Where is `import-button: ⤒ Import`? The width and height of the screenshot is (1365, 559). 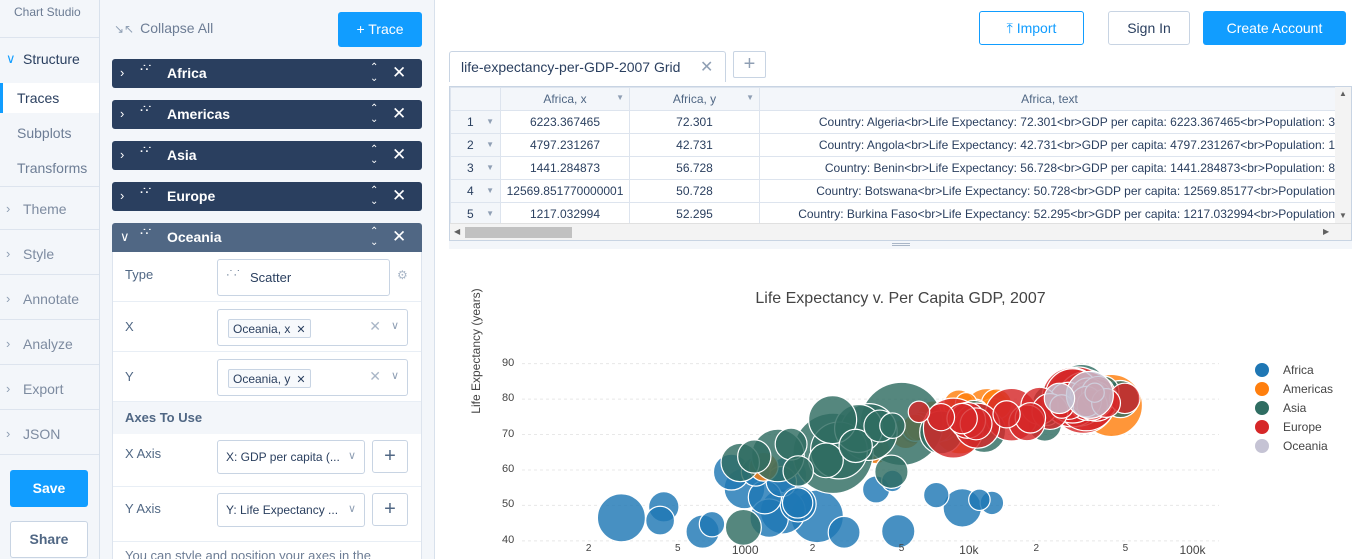
import-button: ⤒ Import is located at coordinates (1031, 28).